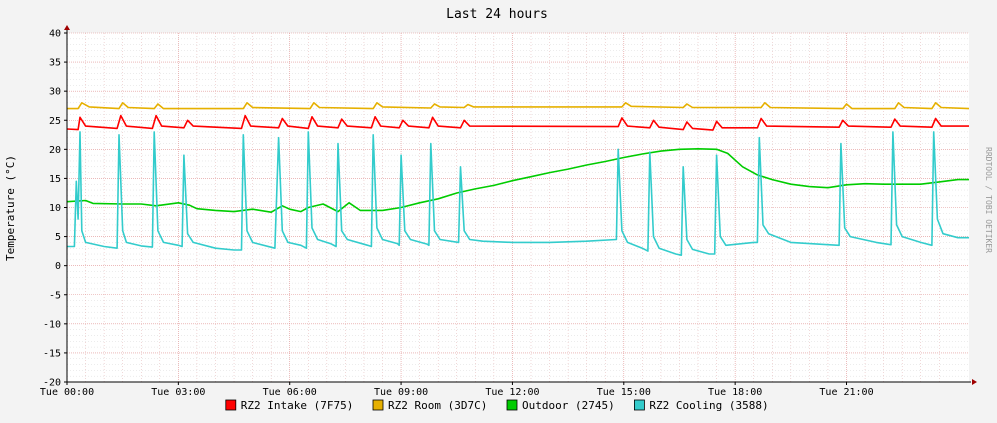 The width and height of the screenshot is (997, 423). Describe the element at coordinates (67, 27) in the screenshot. I see `y-axis-arrow` at that location.